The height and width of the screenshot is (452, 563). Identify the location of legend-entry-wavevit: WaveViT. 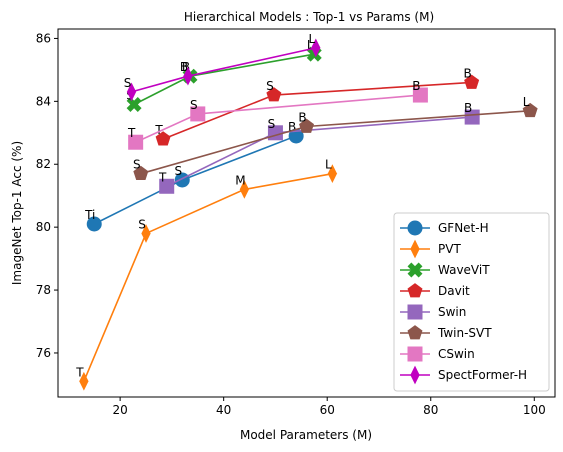
(445, 270).